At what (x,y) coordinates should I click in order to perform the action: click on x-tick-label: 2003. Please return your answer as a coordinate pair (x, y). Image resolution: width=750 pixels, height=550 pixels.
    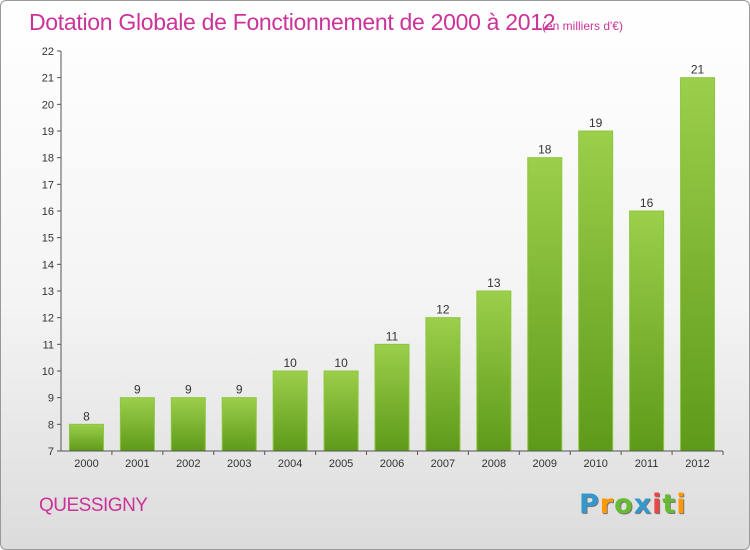
    Looking at the image, I should click on (239, 464).